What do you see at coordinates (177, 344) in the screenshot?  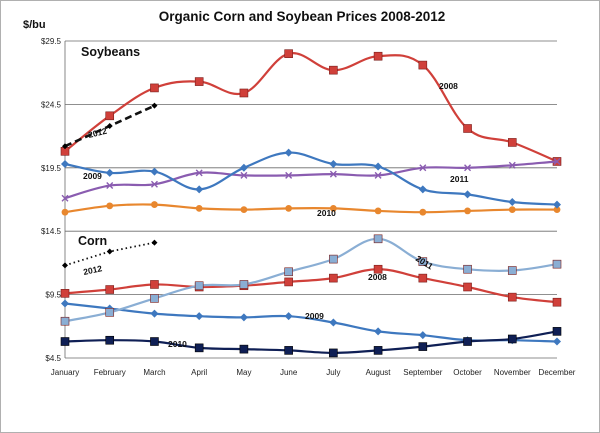 I see `series-label: 2010` at bounding box center [177, 344].